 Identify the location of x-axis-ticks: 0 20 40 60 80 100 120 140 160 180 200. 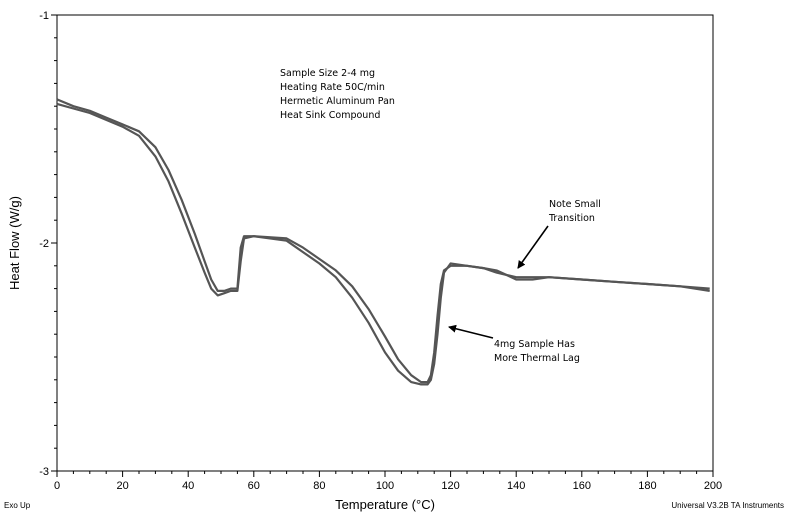
(388, 481).